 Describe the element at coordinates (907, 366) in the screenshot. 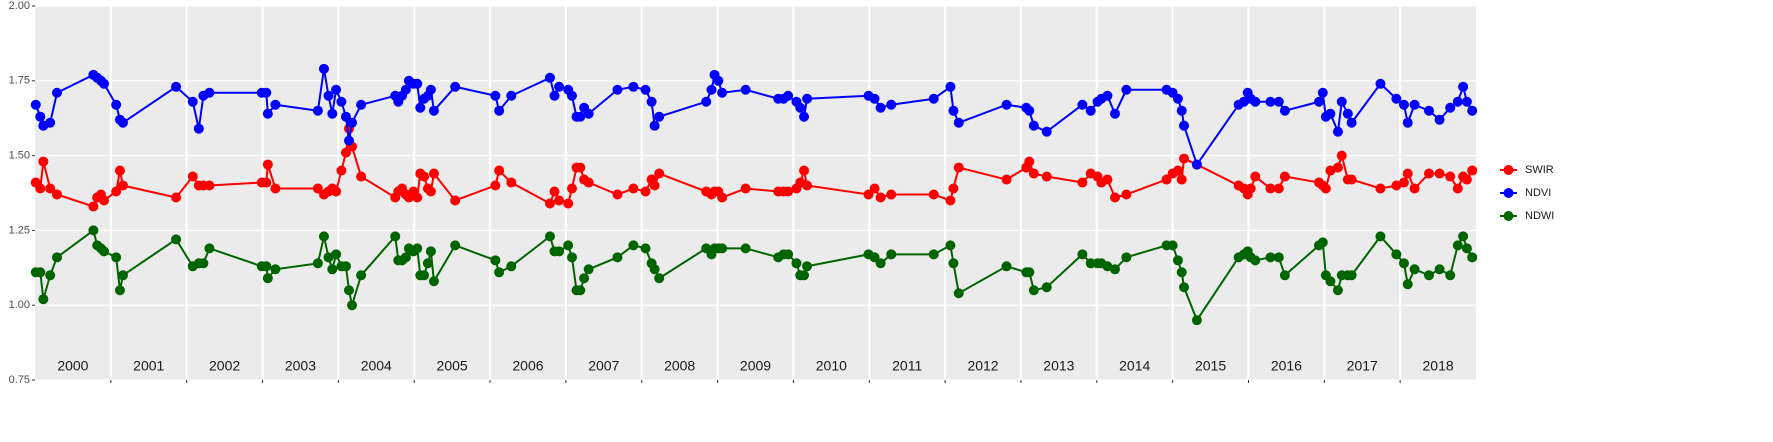

I see `year-label: 2011` at that location.